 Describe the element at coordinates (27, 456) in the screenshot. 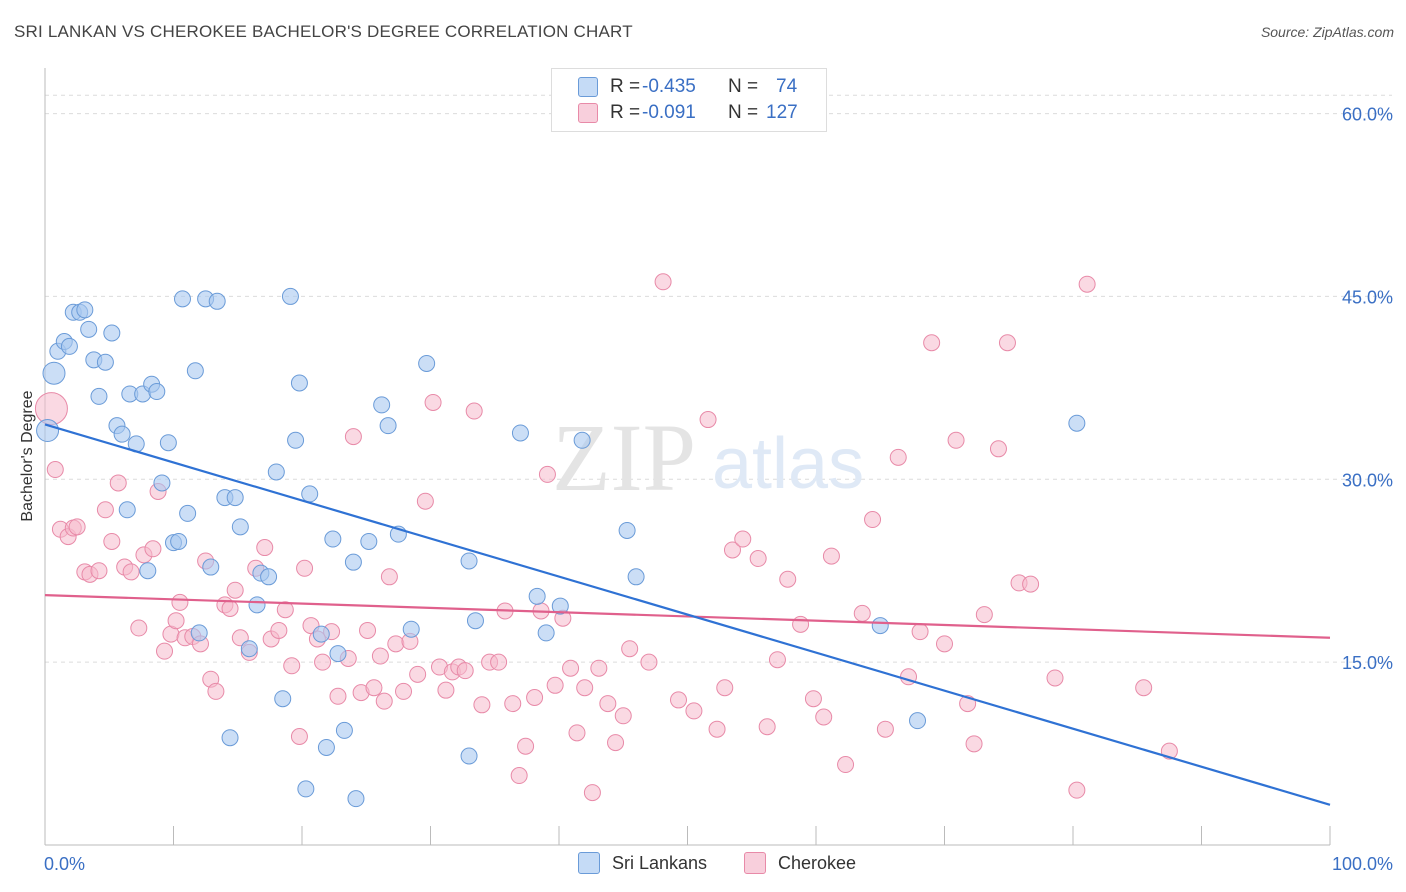

I see `y-axis-label: Bachelor's Degree` at that location.